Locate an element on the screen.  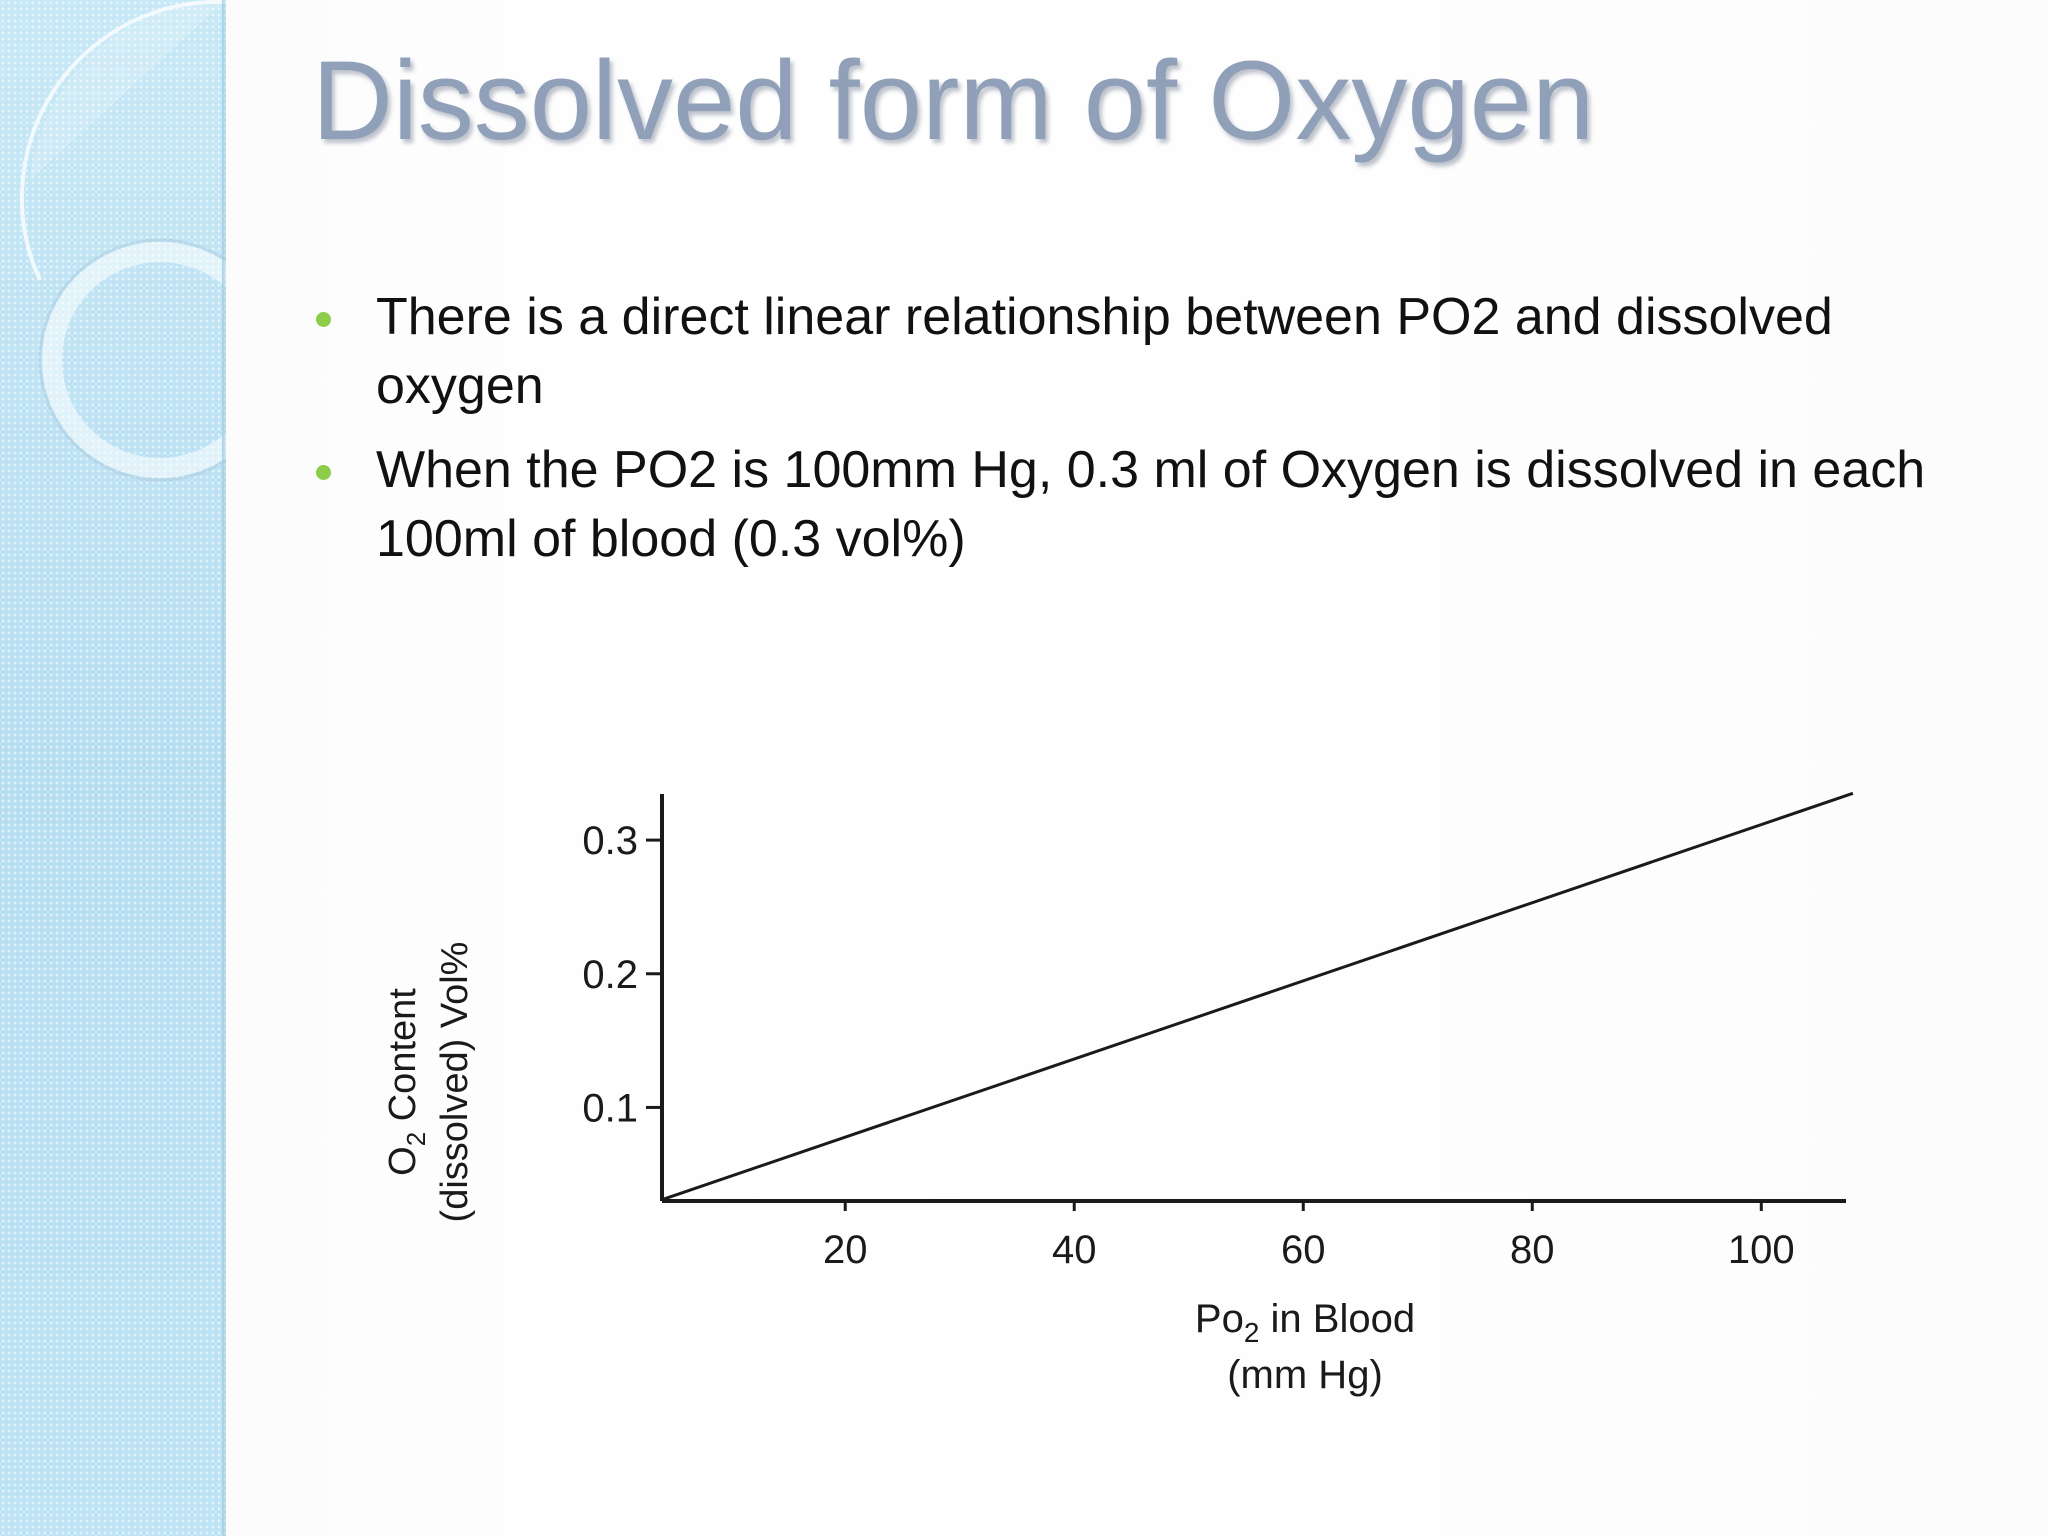
y-axis-label-line2: (dissolved) Vol% is located at coordinates (455, 1082).